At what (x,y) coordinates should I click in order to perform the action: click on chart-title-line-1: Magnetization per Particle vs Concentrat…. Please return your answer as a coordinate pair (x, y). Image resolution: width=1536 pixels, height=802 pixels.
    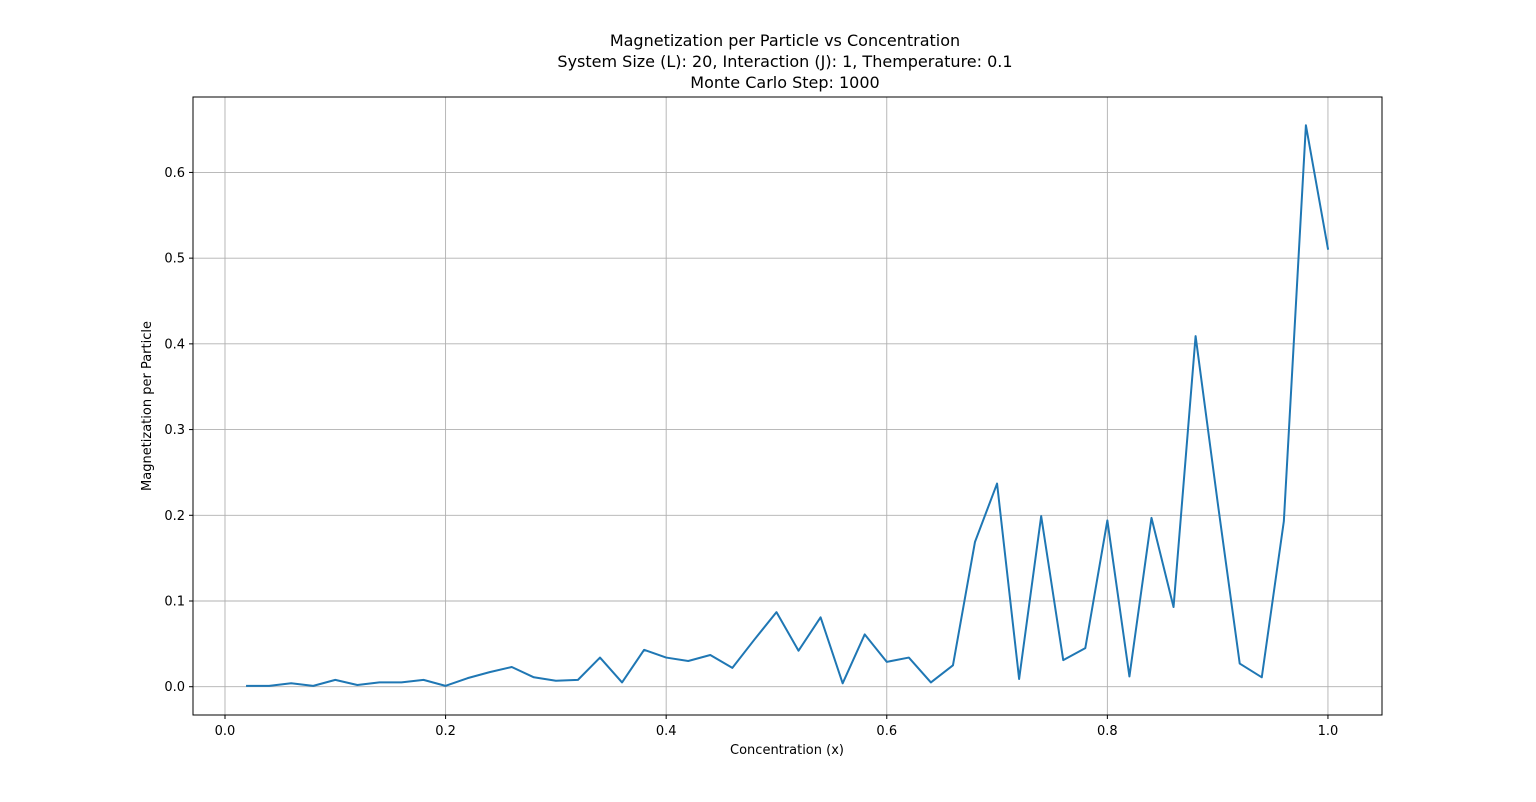
    Looking at the image, I should click on (785, 40).